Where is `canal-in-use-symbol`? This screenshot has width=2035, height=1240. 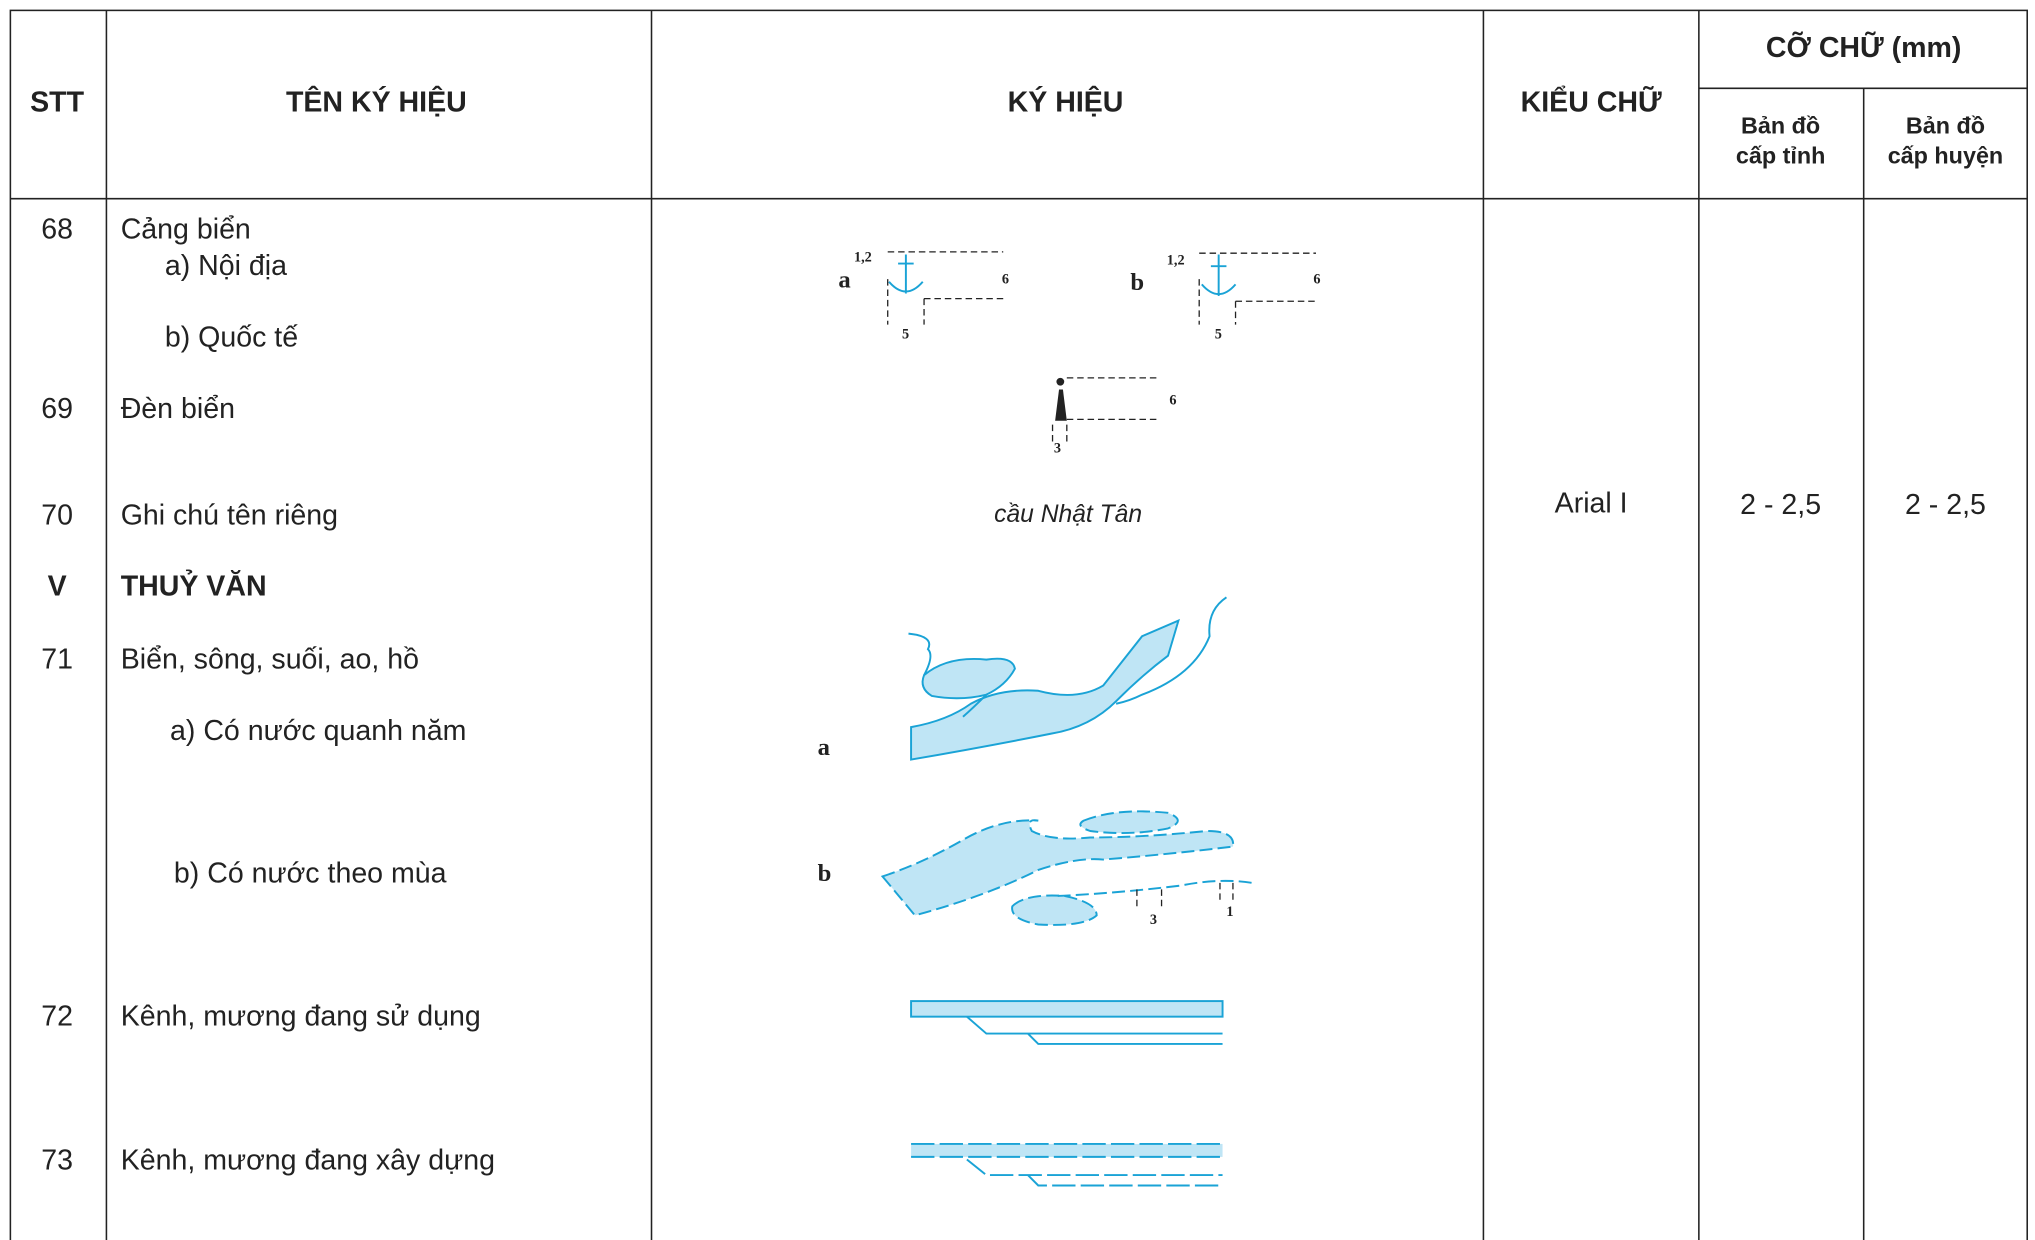 canal-in-use-symbol is located at coordinates (1067, 1022).